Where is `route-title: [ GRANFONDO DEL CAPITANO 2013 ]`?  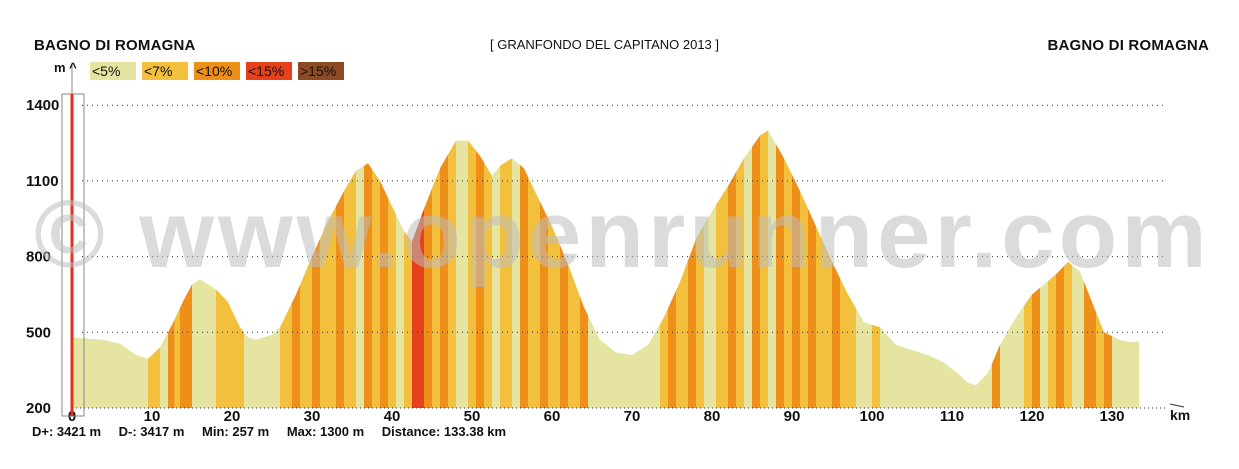 route-title: [ GRANFONDO DEL CAPITANO 2013 ] is located at coordinates (604, 44).